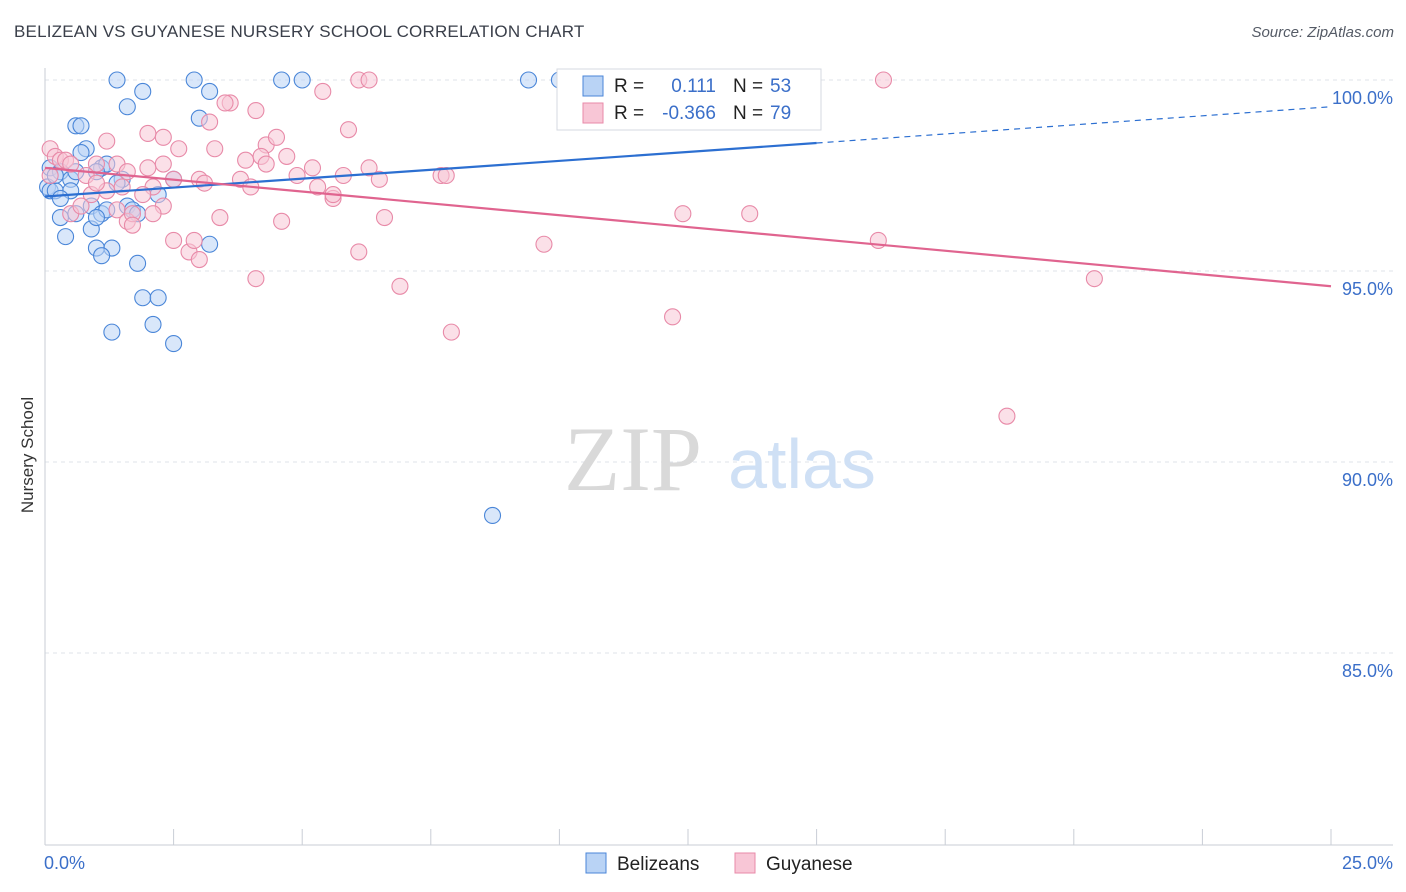  Describe the element at coordinates (1367, 671) in the screenshot. I see `y-tick-label: 85.0%` at that location.